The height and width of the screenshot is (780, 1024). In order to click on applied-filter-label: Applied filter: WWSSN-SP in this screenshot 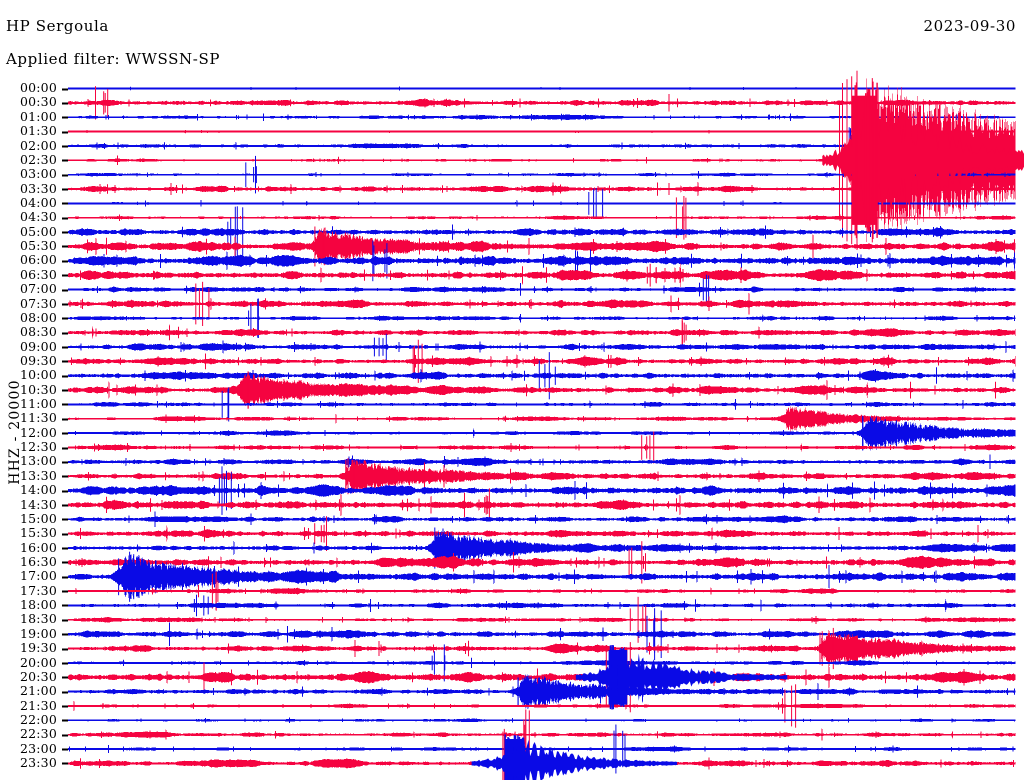, I will do `click(113, 59)`.